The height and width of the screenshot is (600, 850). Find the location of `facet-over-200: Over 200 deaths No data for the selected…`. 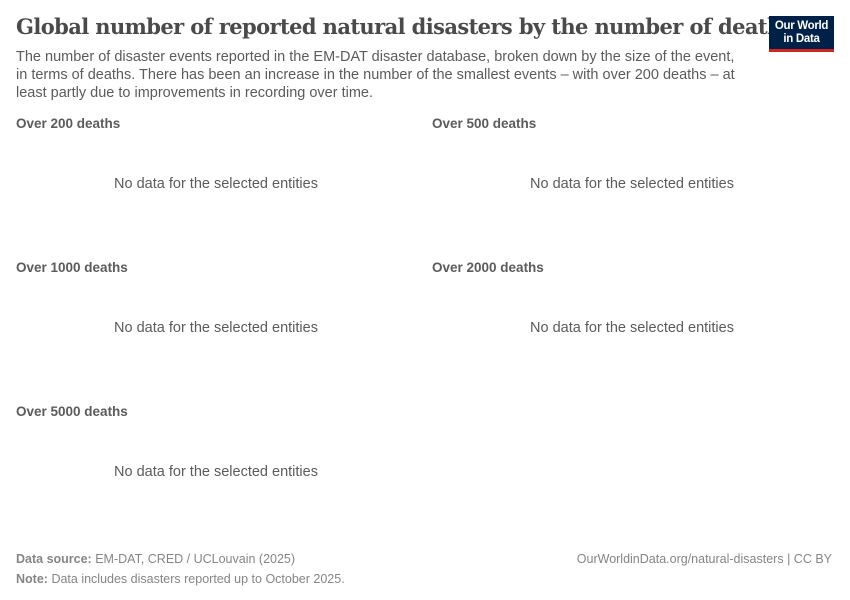

facet-over-200: Over 200 deaths No data for the selected… is located at coordinates (216, 181).